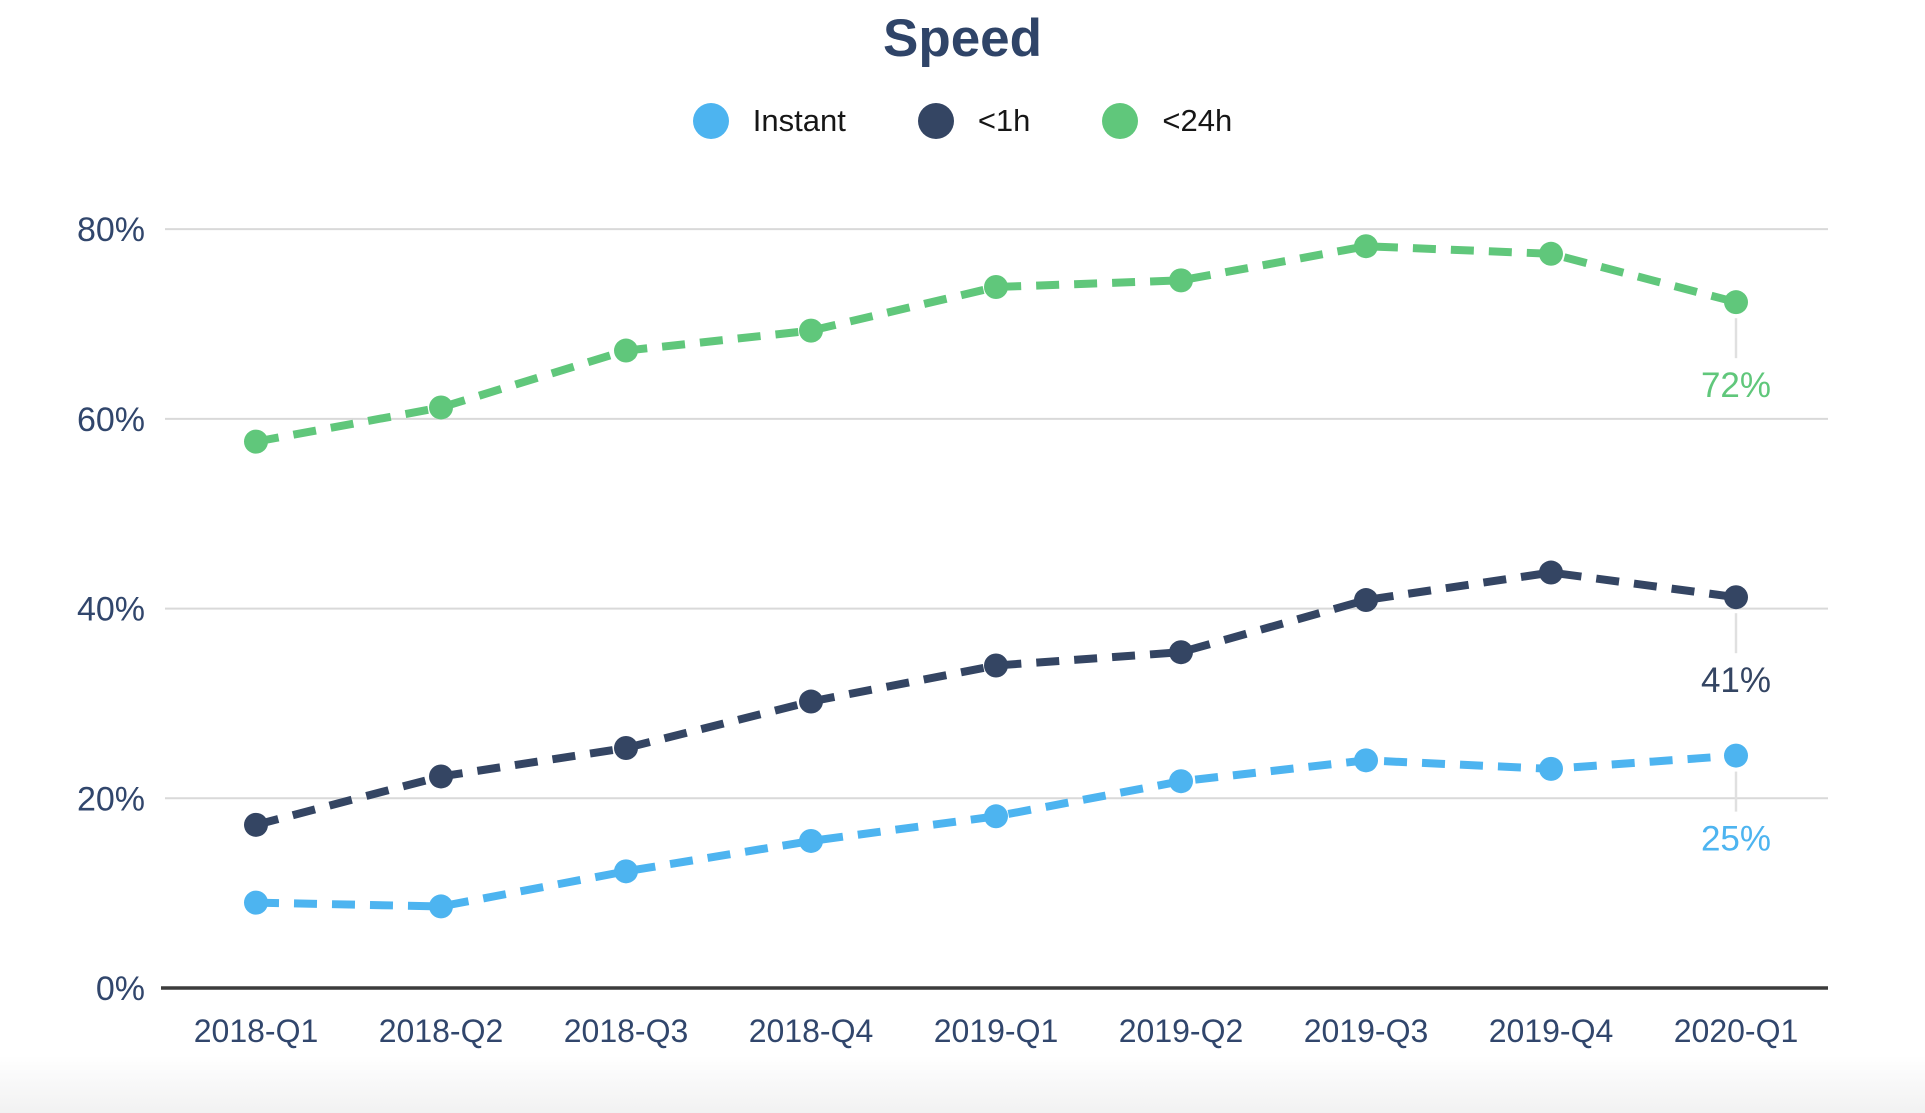  Describe the element at coordinates (996, 665) in the screenshot. I see `point-1h-2019q1` at that location.